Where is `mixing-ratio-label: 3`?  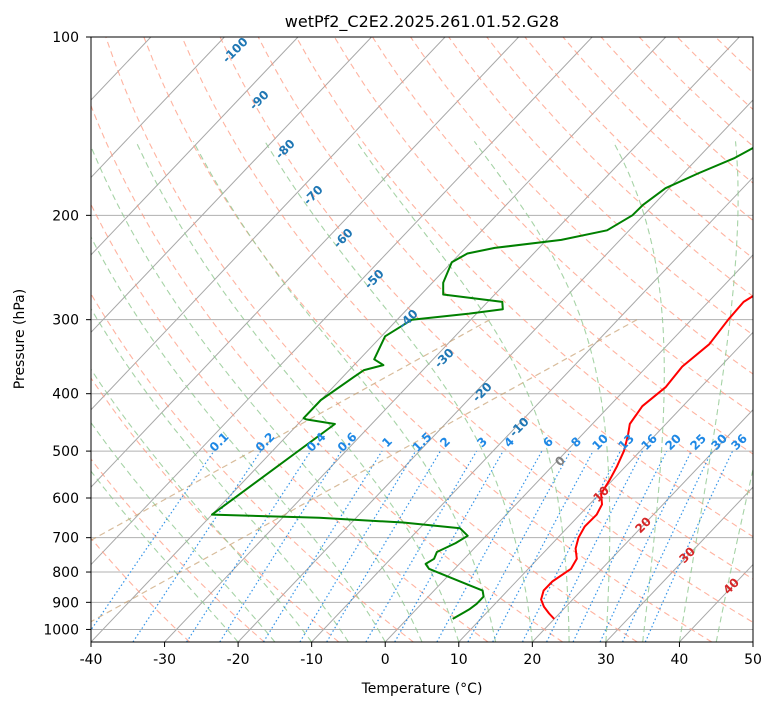
mixing-ratio-label: 3 is located at coordinates (482, 442).